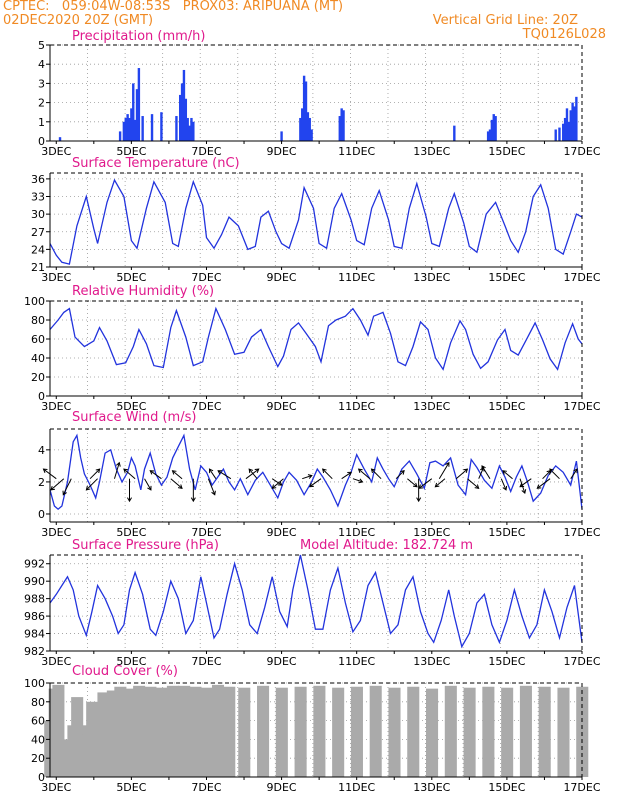 The image size is (618, 800). I want to click on precip-ytick-label: 0, so click(41, 141).